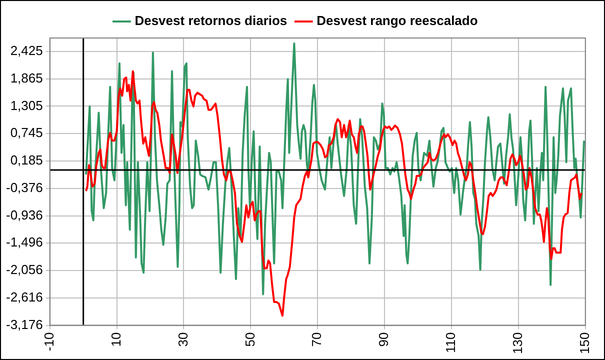  I want to click on y-tick-label: -2,056, so click(24, 270).